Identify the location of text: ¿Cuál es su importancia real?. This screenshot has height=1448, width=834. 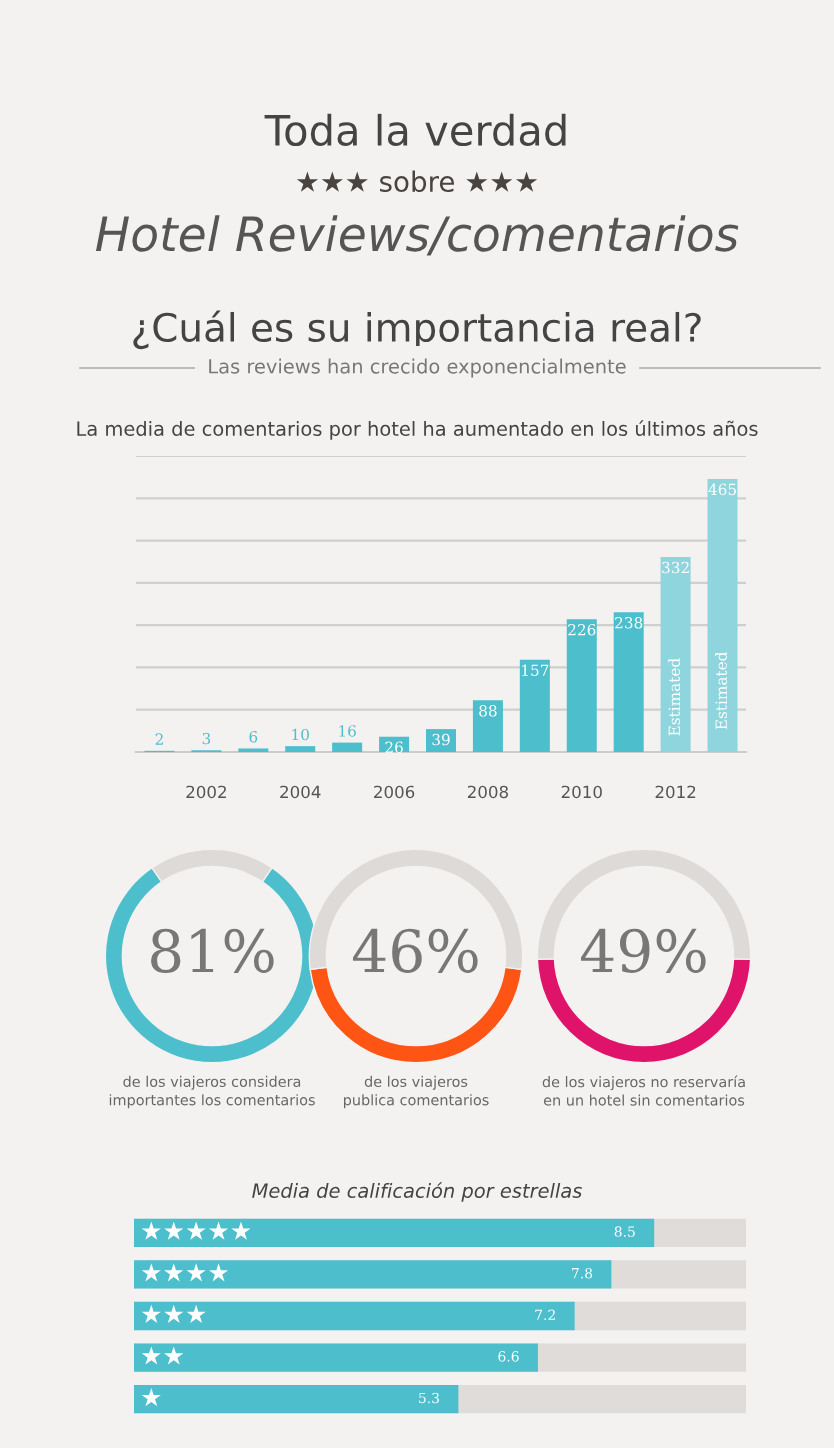
(417, 330).